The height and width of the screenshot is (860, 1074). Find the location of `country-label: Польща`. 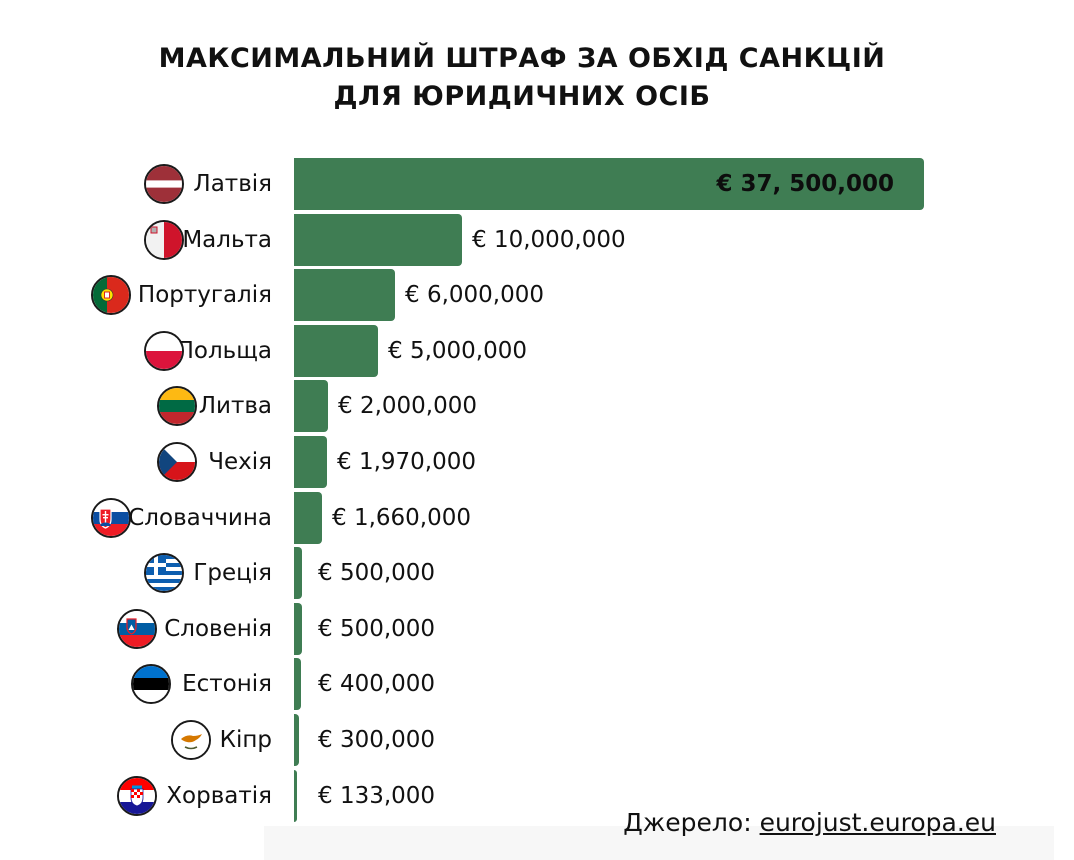

country-label: Польща is located at coordinates (224, 350).